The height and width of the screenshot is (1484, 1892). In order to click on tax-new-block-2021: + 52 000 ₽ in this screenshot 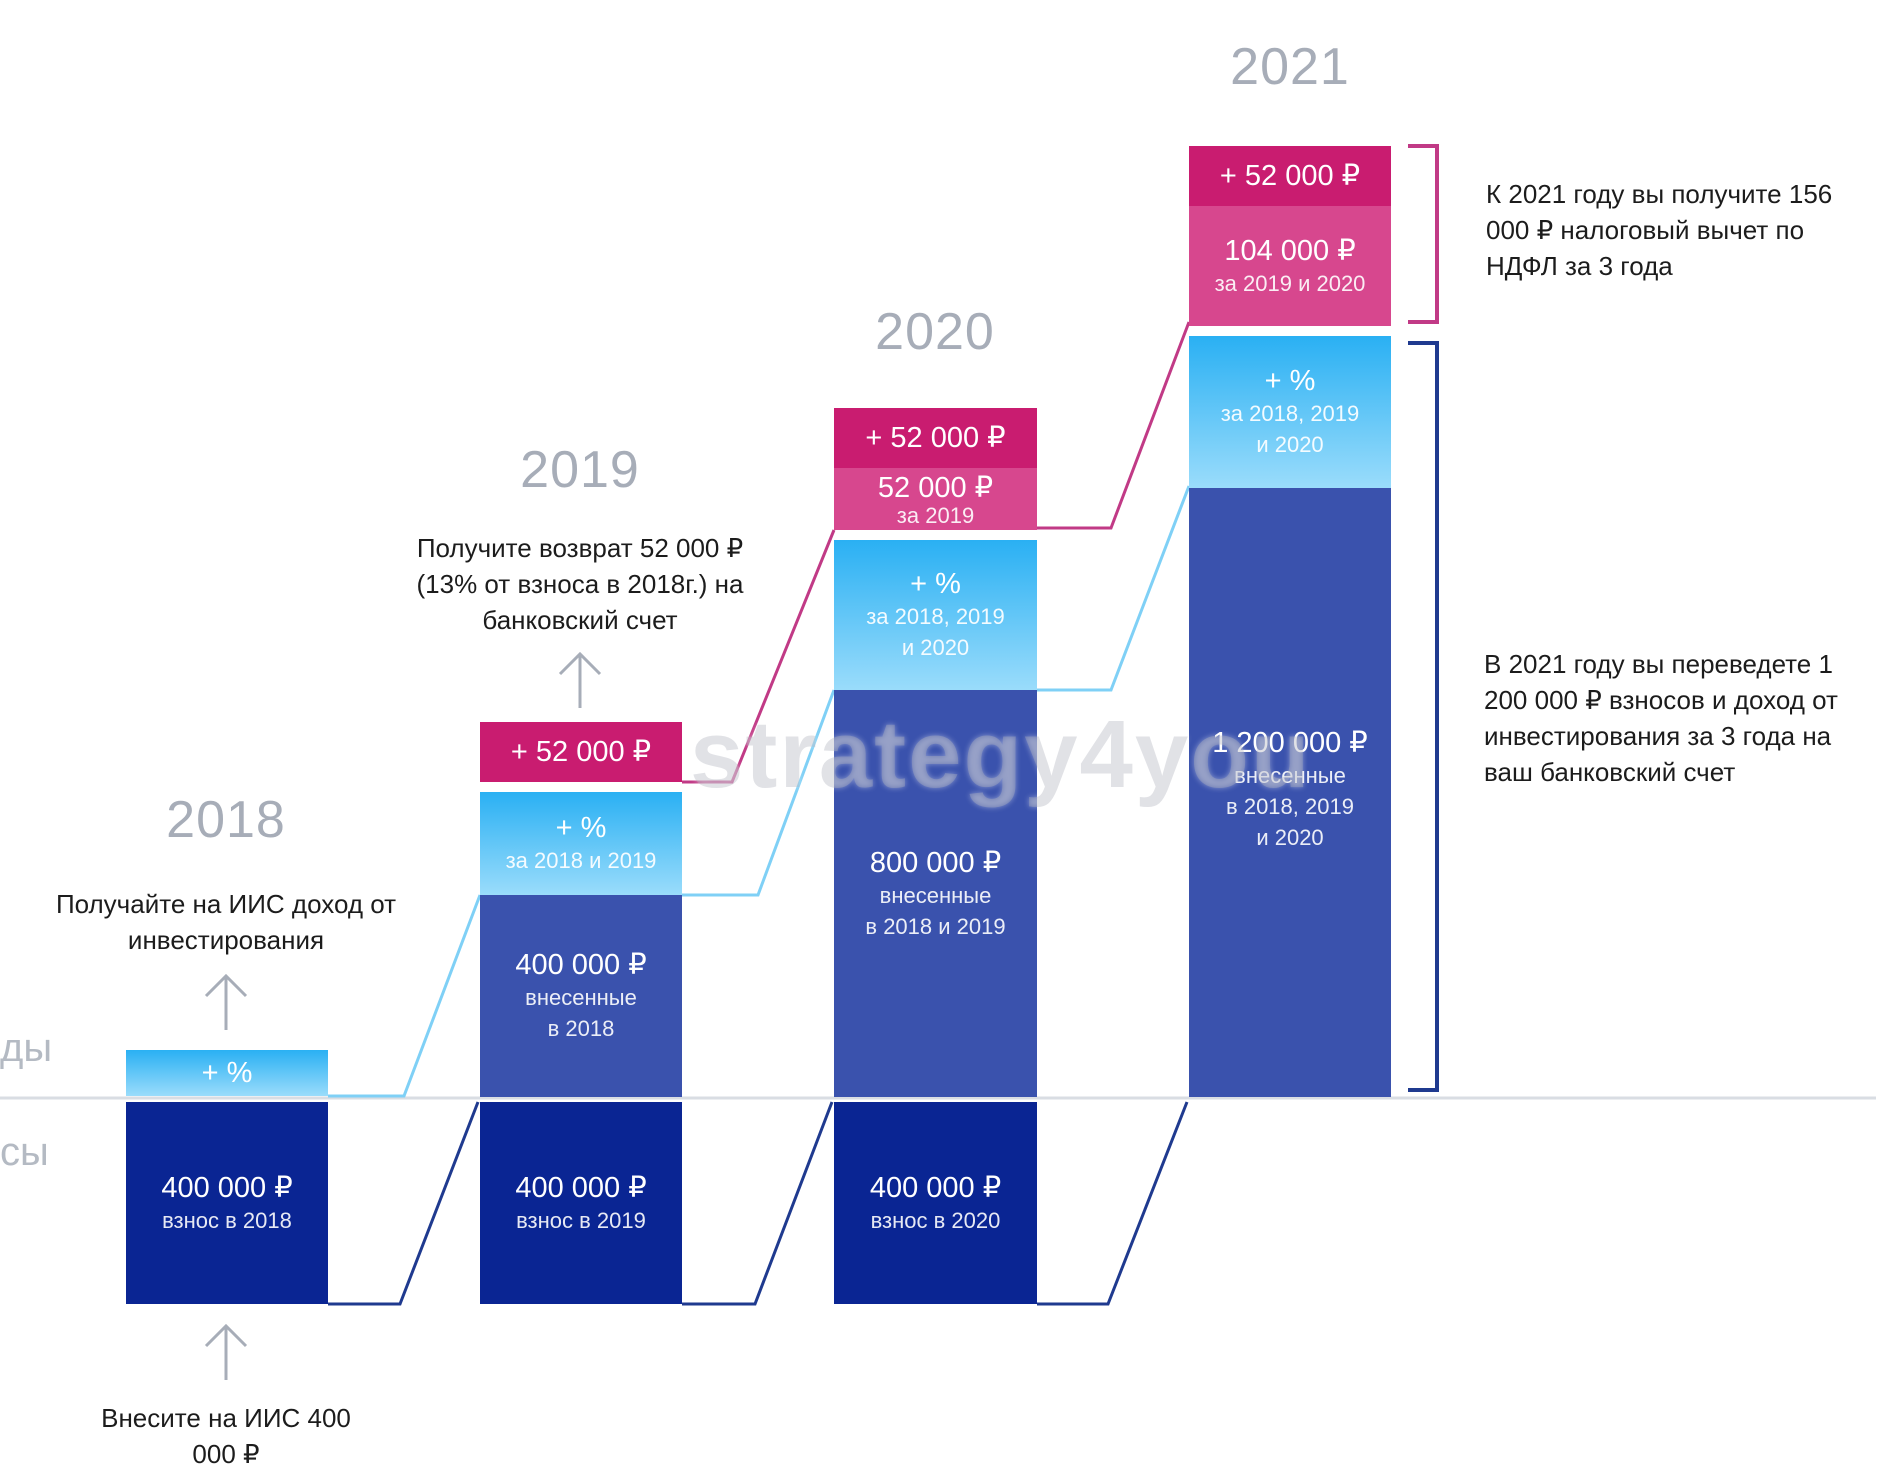, I will do `click(1290, 176)`.